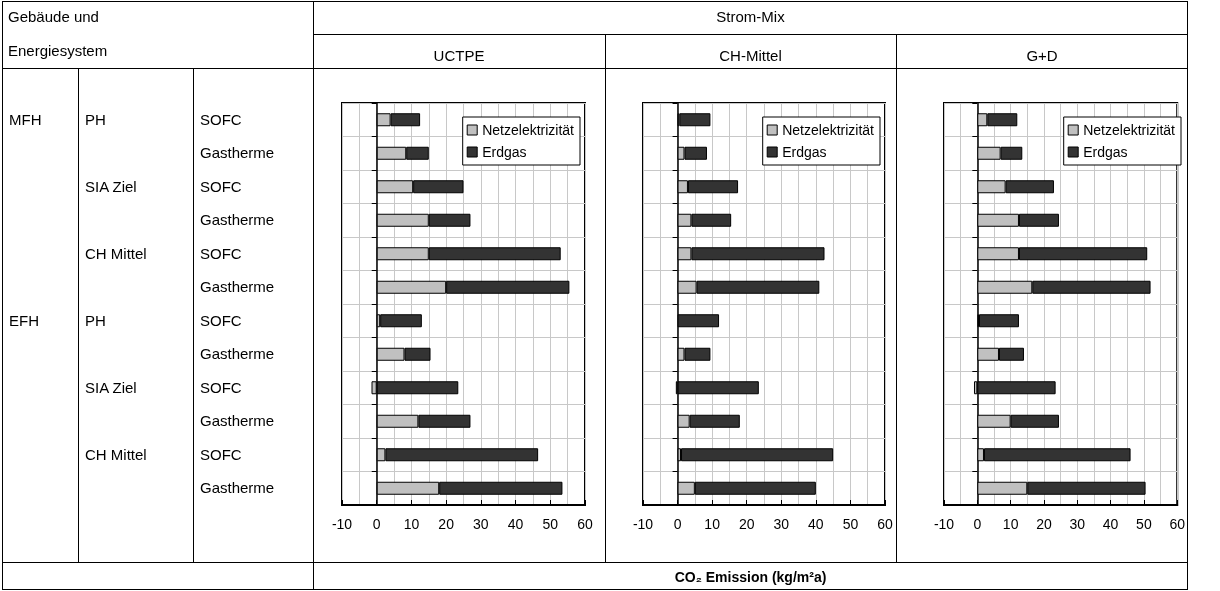  What do you see at coordinates (750, 16) in the screenshot?
I see `text: Strom-Mix` at bounding box center [750, 16].